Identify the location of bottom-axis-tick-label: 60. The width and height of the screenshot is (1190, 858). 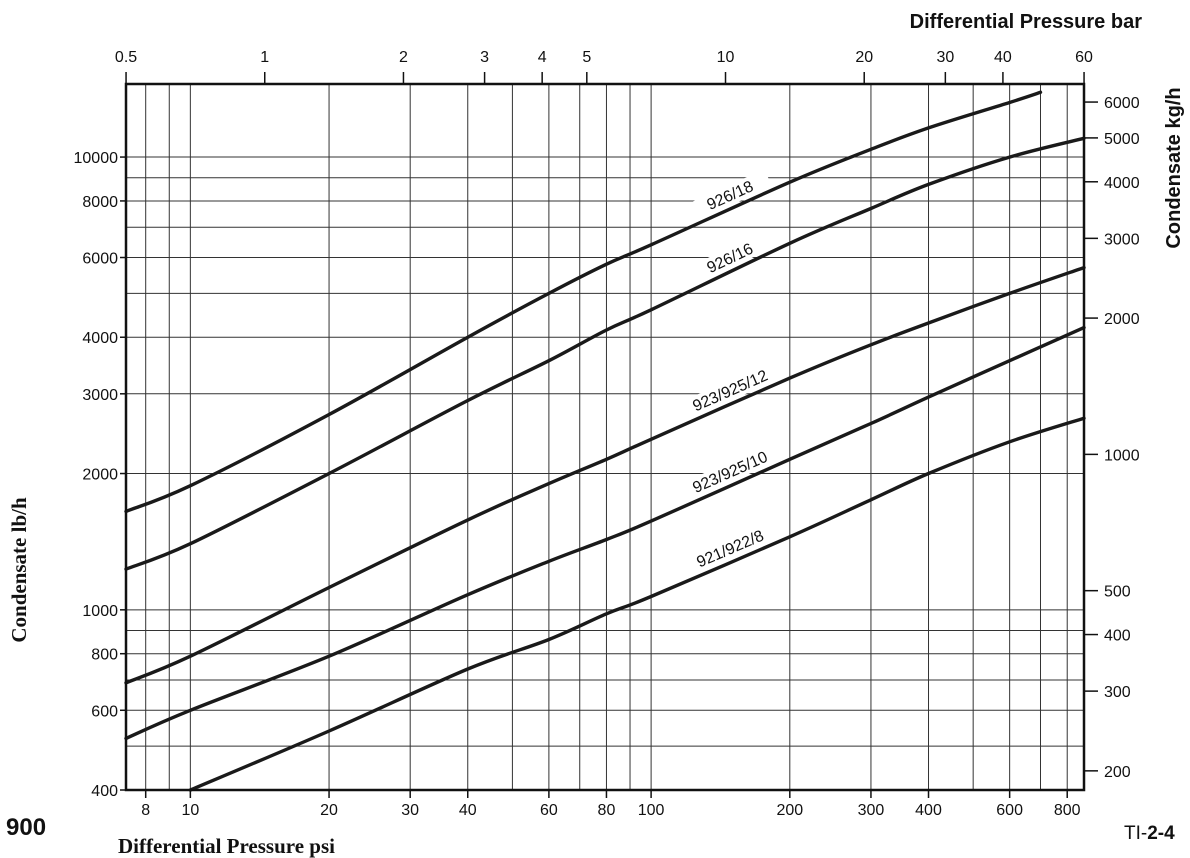
(549, 810).